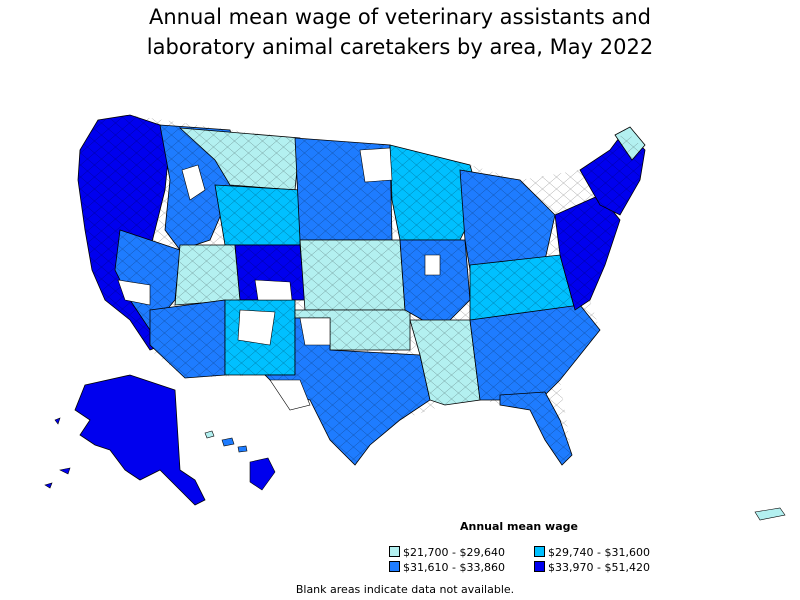 This screenshot has height=600, width=800. I want to click on legend-item-2: $29,740 - $31,600, so click(592, 552).